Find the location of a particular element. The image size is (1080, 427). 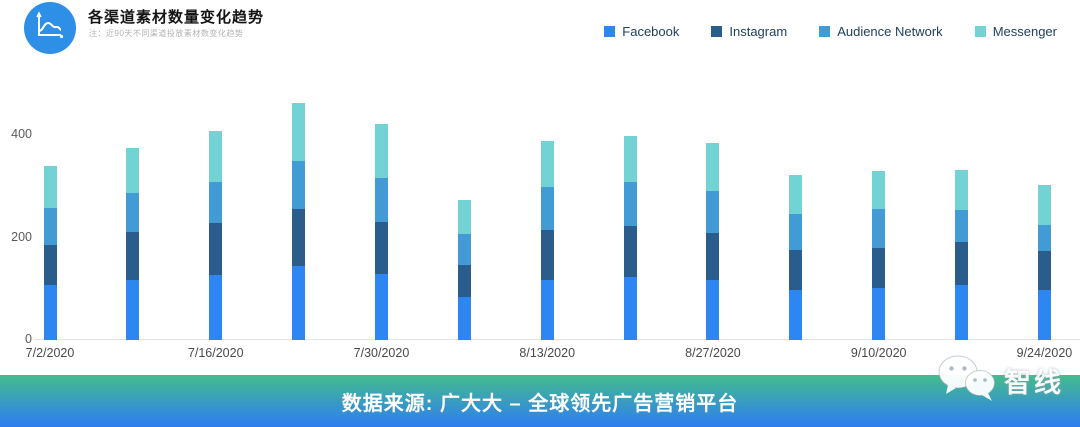

bar-column-7/9/2020 is located at coordinates (133, 243).